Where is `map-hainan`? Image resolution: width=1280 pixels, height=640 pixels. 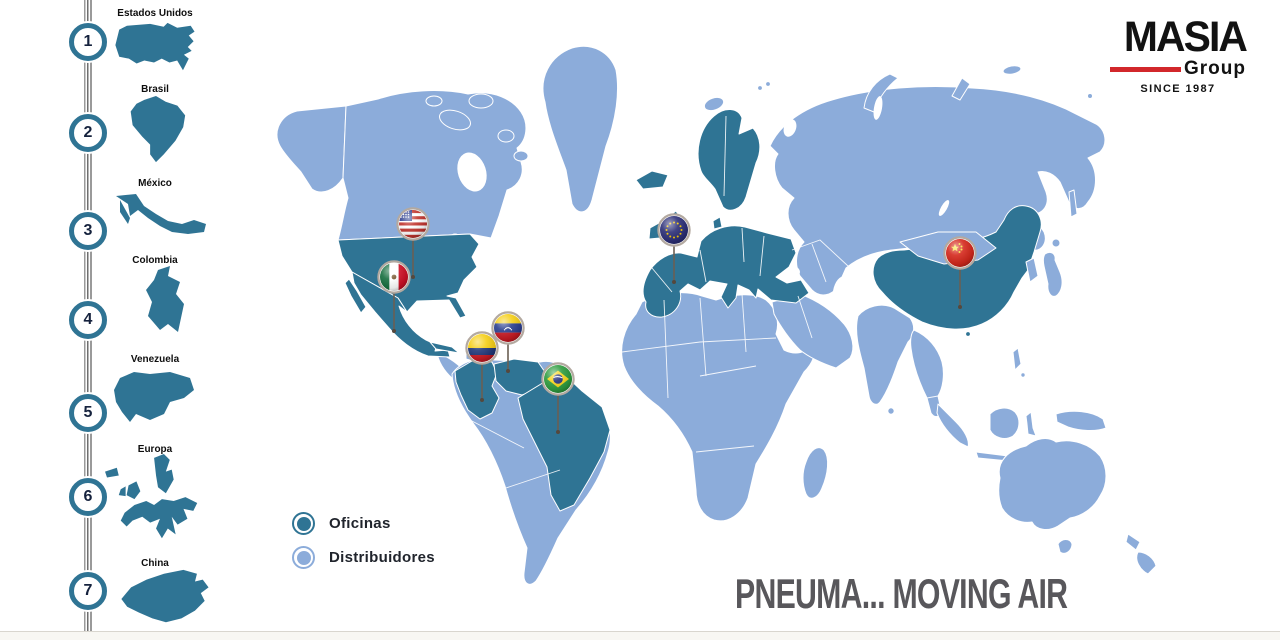
map-hainan is located at coordinates (968, 334).